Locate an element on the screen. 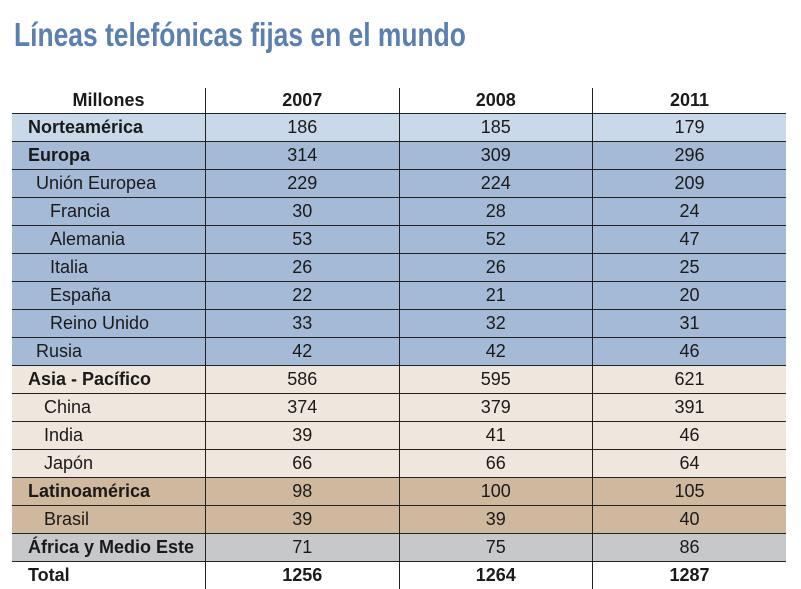  row-label: Europa is located at coordinates (109, 156).